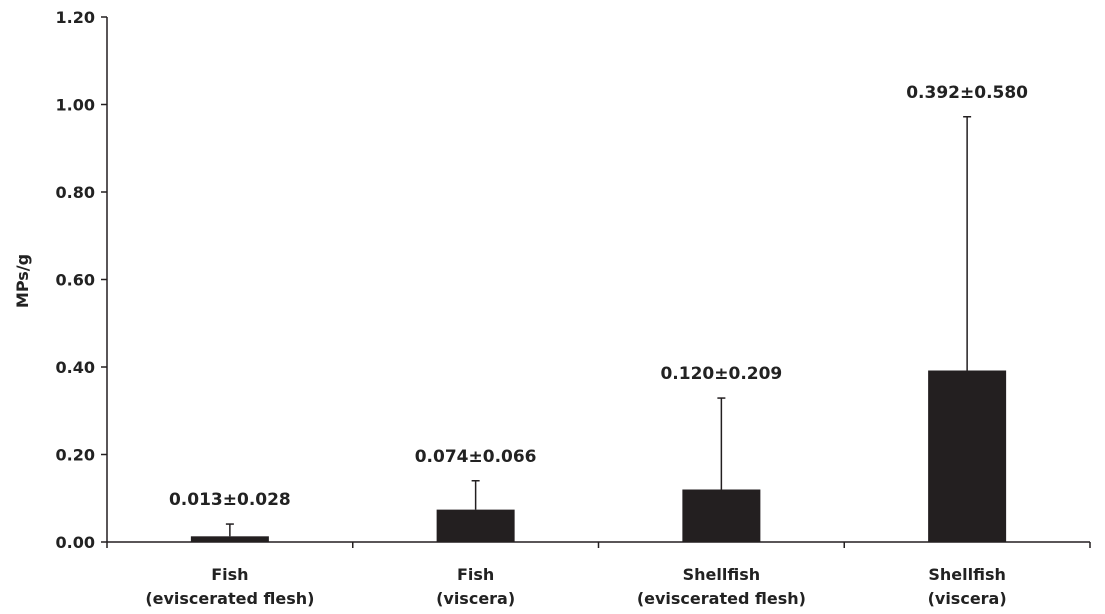 The image size is (1105, 614). Describe the element at coordinates (475, 586) in the screenshot. I see `x-tick-label: Fish (viscera)` at that location.